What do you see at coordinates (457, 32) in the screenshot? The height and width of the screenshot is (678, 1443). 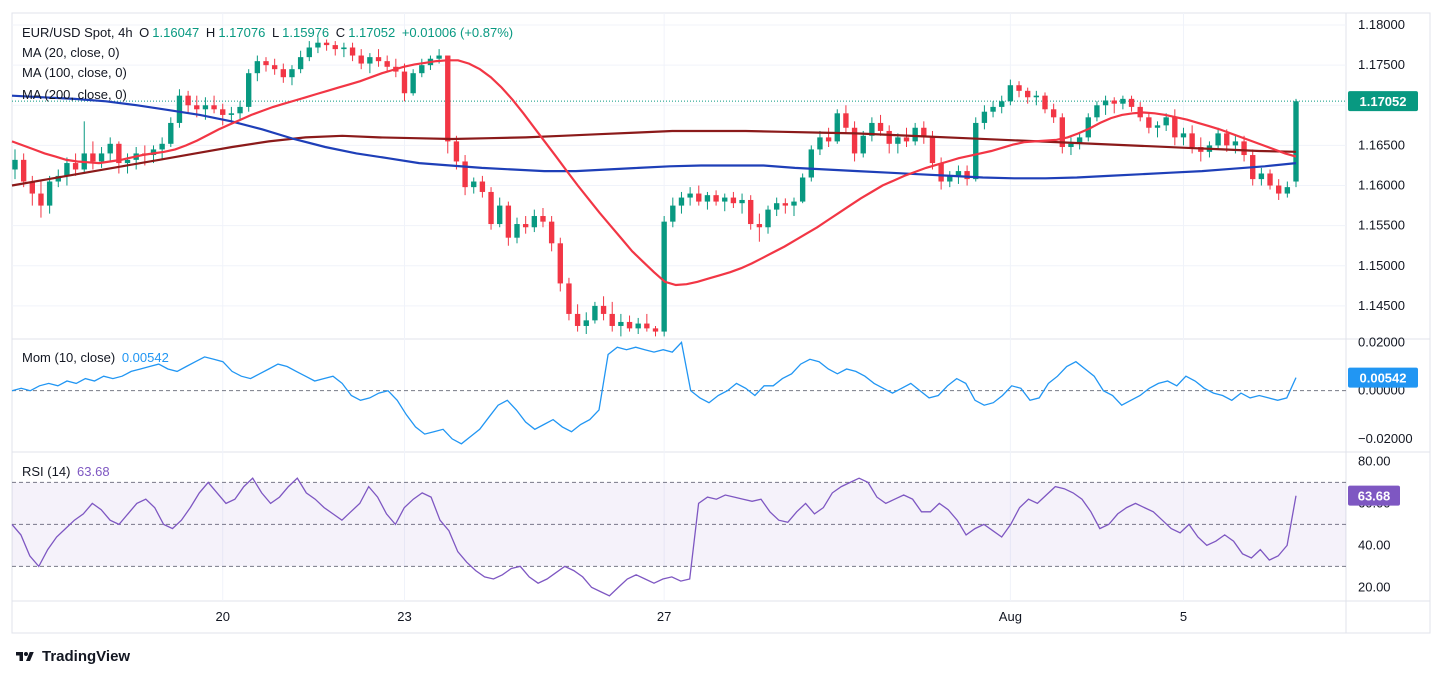 I see `change-value: +0.01006 (+0.87%)` at bounding box center [457, 32].